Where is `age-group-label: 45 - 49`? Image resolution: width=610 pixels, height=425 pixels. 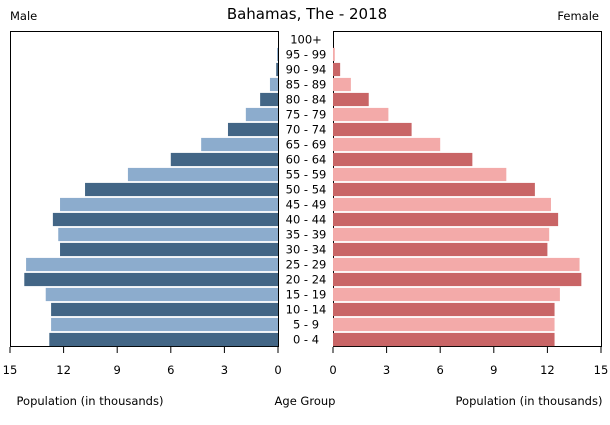
age-group-label: 45 - 49 is located at coordinates (306, 205).